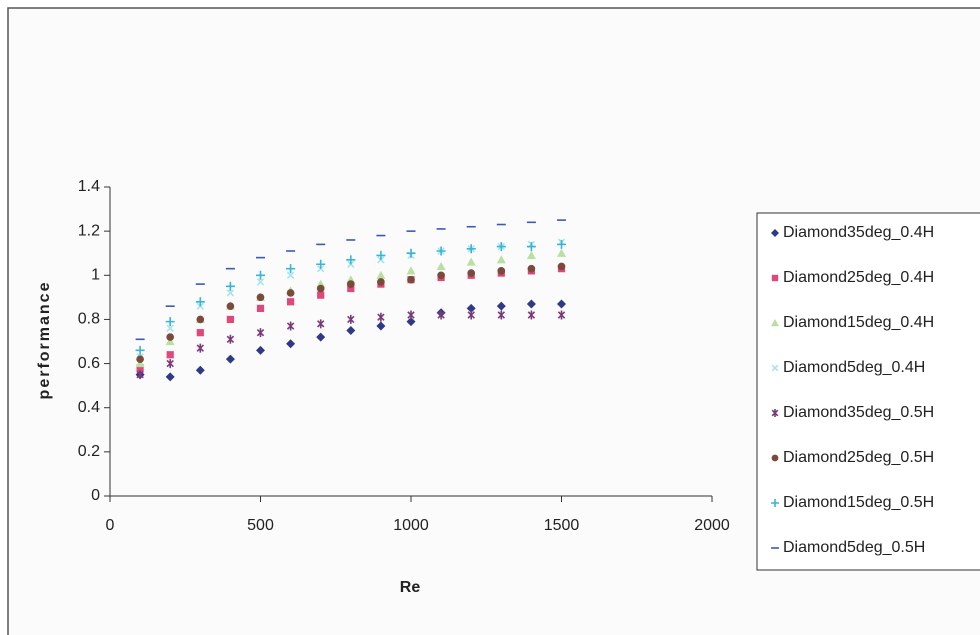 This screenshot has width=980, height=635. Describe the element at coordinates (410, 587) in the screenshot. I see `x-axis-label: Re` at that location.